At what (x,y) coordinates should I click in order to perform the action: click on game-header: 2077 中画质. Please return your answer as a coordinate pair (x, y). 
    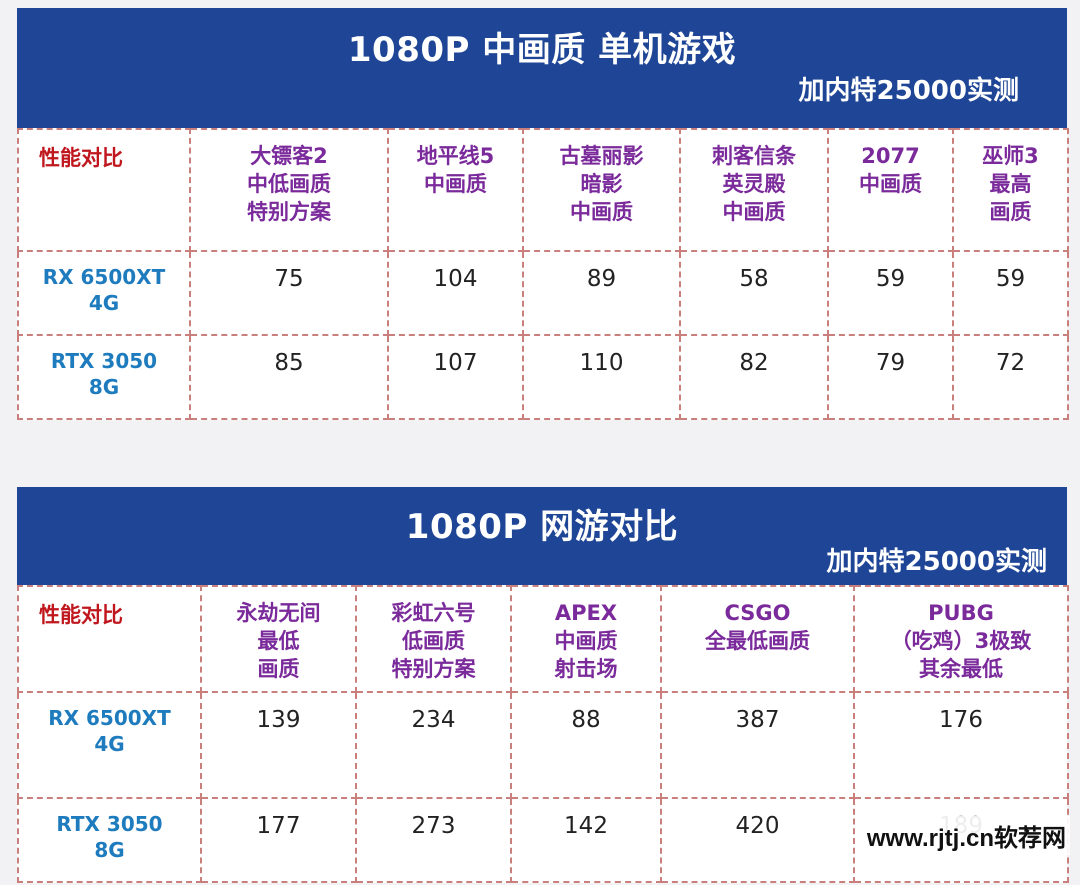
    Looking at the image, I should click on (890, 190).